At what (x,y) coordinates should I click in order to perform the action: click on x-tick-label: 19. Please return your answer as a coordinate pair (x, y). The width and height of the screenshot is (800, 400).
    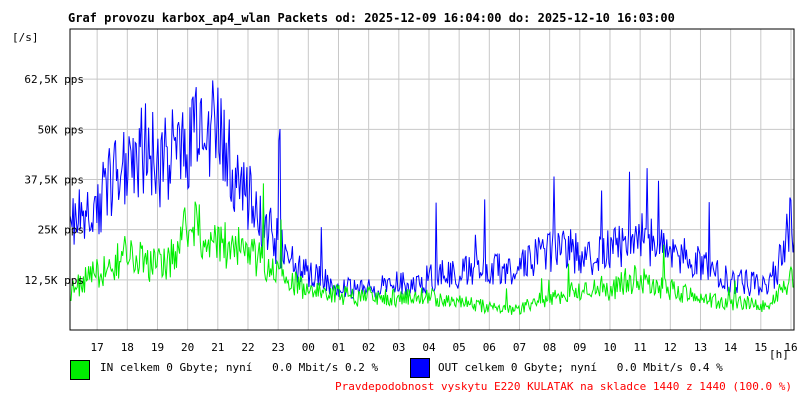
    Looking at the image, I should click on (157, 347).